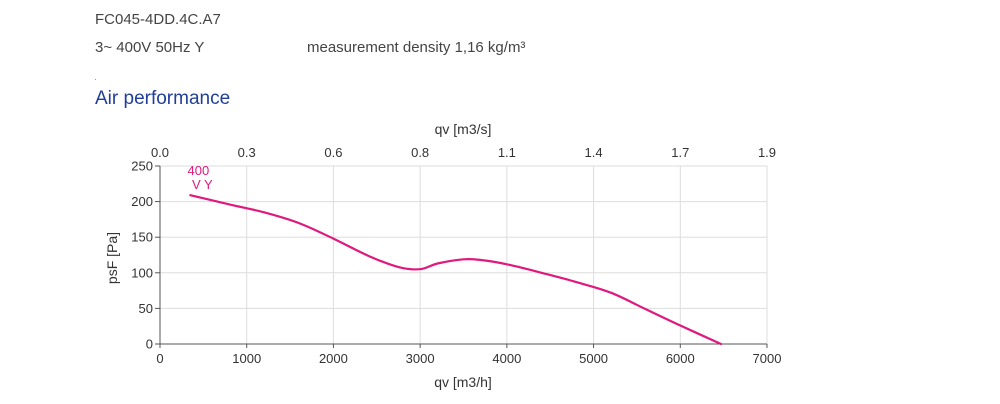 This screenshot has height=404, width=1000. Describe the element at coordinates (159, 358) in the screenshot. I see `x-tick-label: 0` at that location.